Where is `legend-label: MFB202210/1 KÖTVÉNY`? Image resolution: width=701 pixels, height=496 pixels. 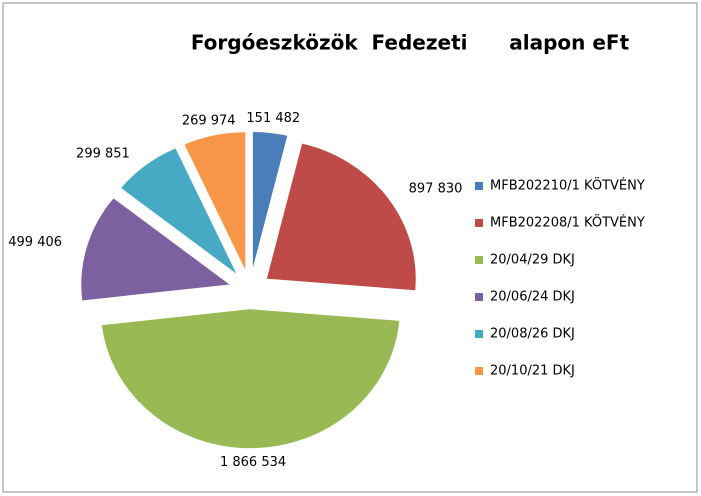
legend-label: MFB202210/1 KÖTVÉNY is located at coordinates (567, 185).